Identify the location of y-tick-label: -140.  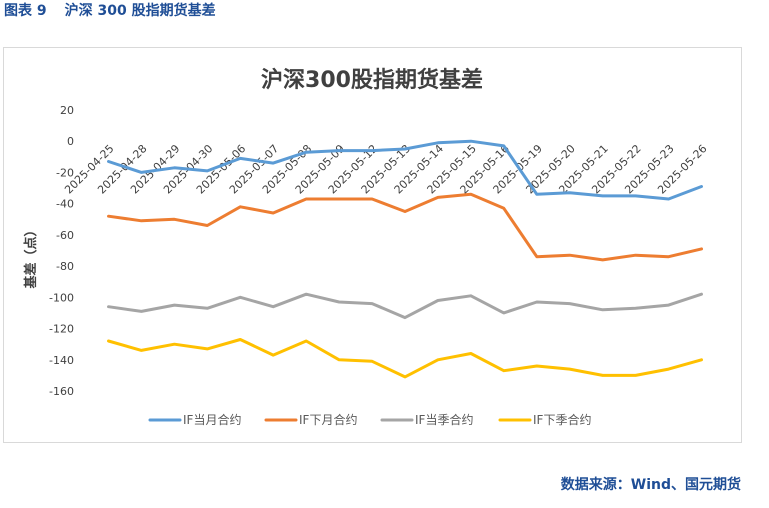
(61, 360).